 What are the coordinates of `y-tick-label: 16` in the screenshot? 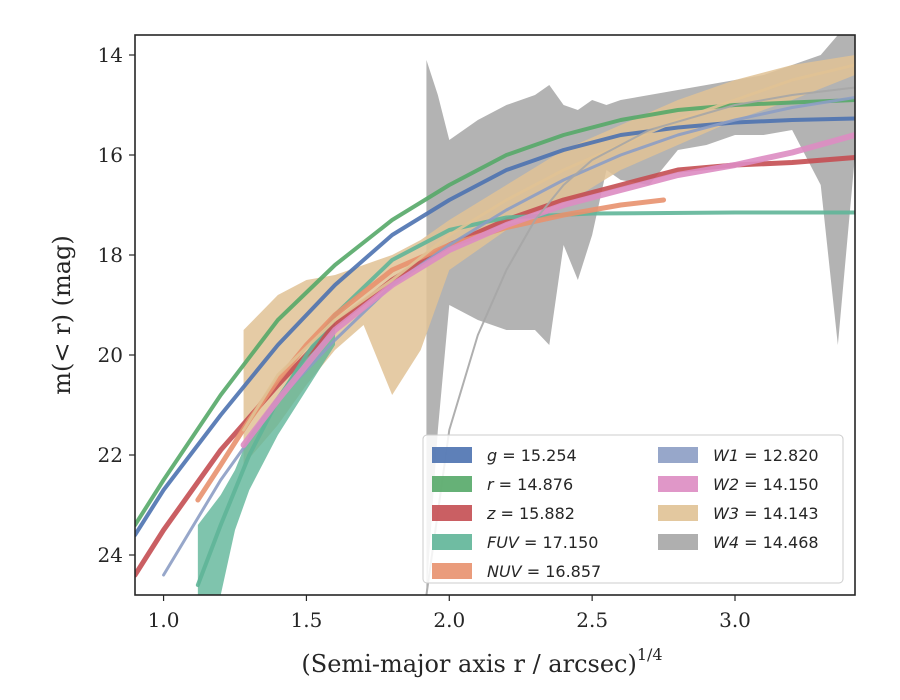 It's located at (110, 155).